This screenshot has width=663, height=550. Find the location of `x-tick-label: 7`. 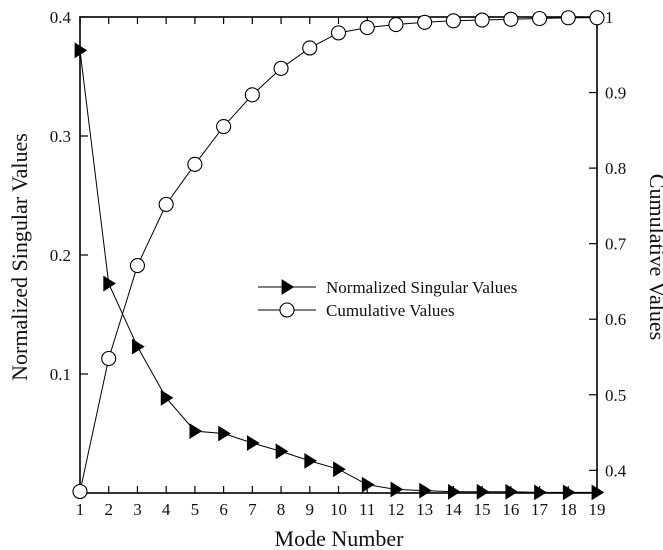

x-tick-label: 7 is located at coordinates (252, 509).